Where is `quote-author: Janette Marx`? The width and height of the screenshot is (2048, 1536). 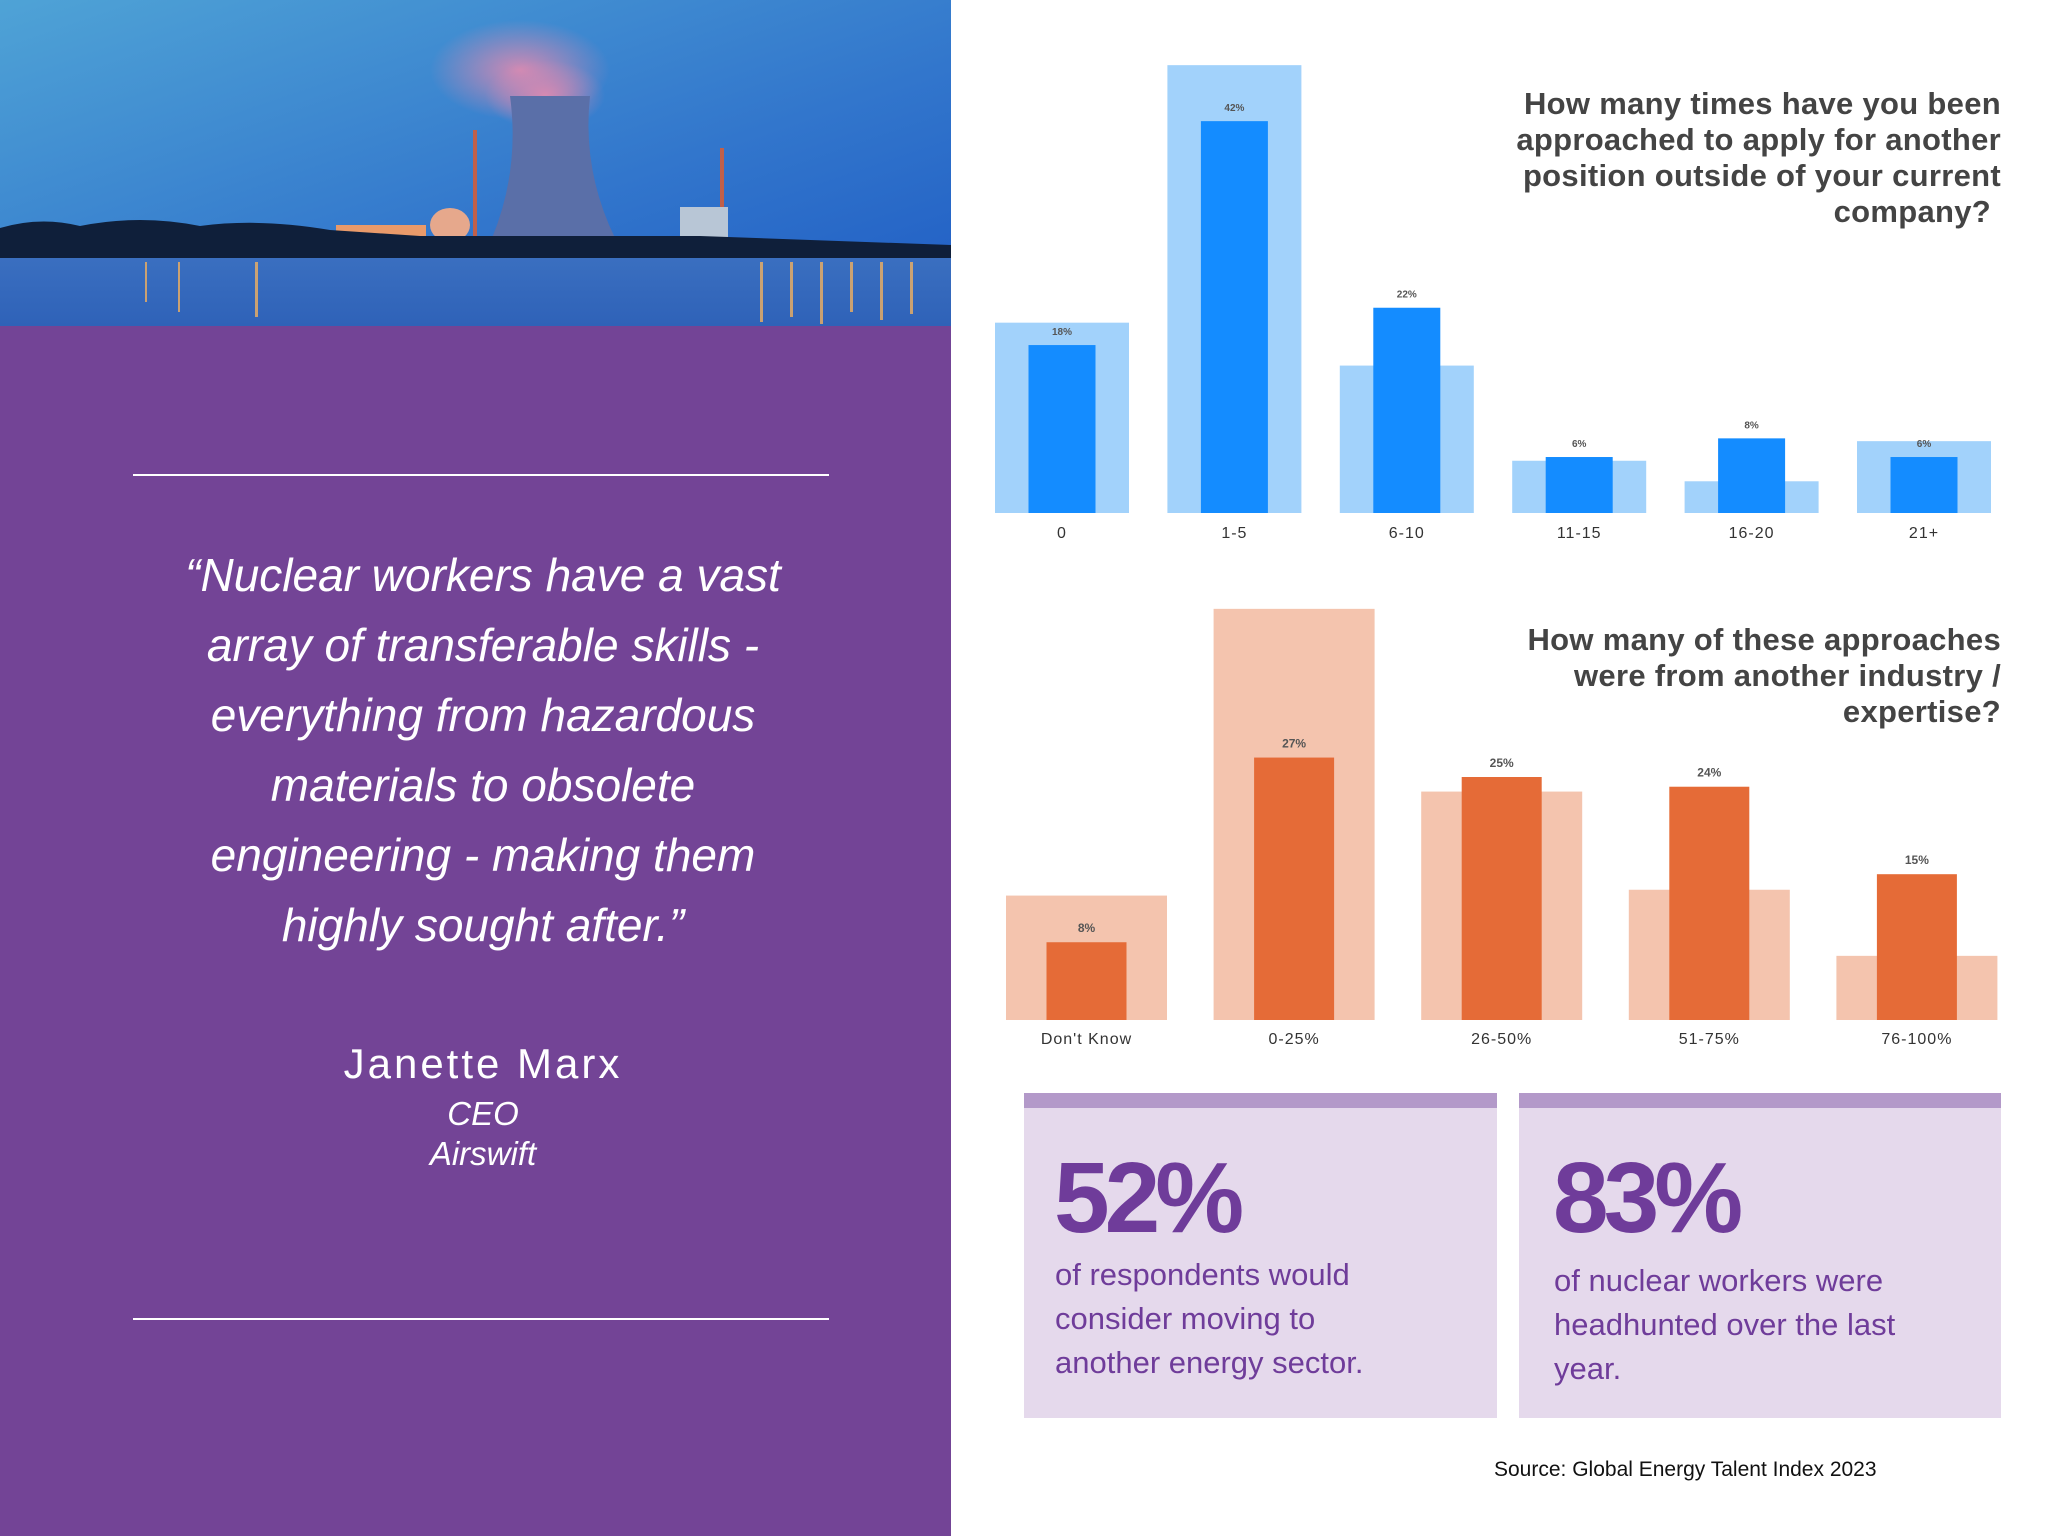 quote-author: Janette Marx is located at coordinates (483, 1063).